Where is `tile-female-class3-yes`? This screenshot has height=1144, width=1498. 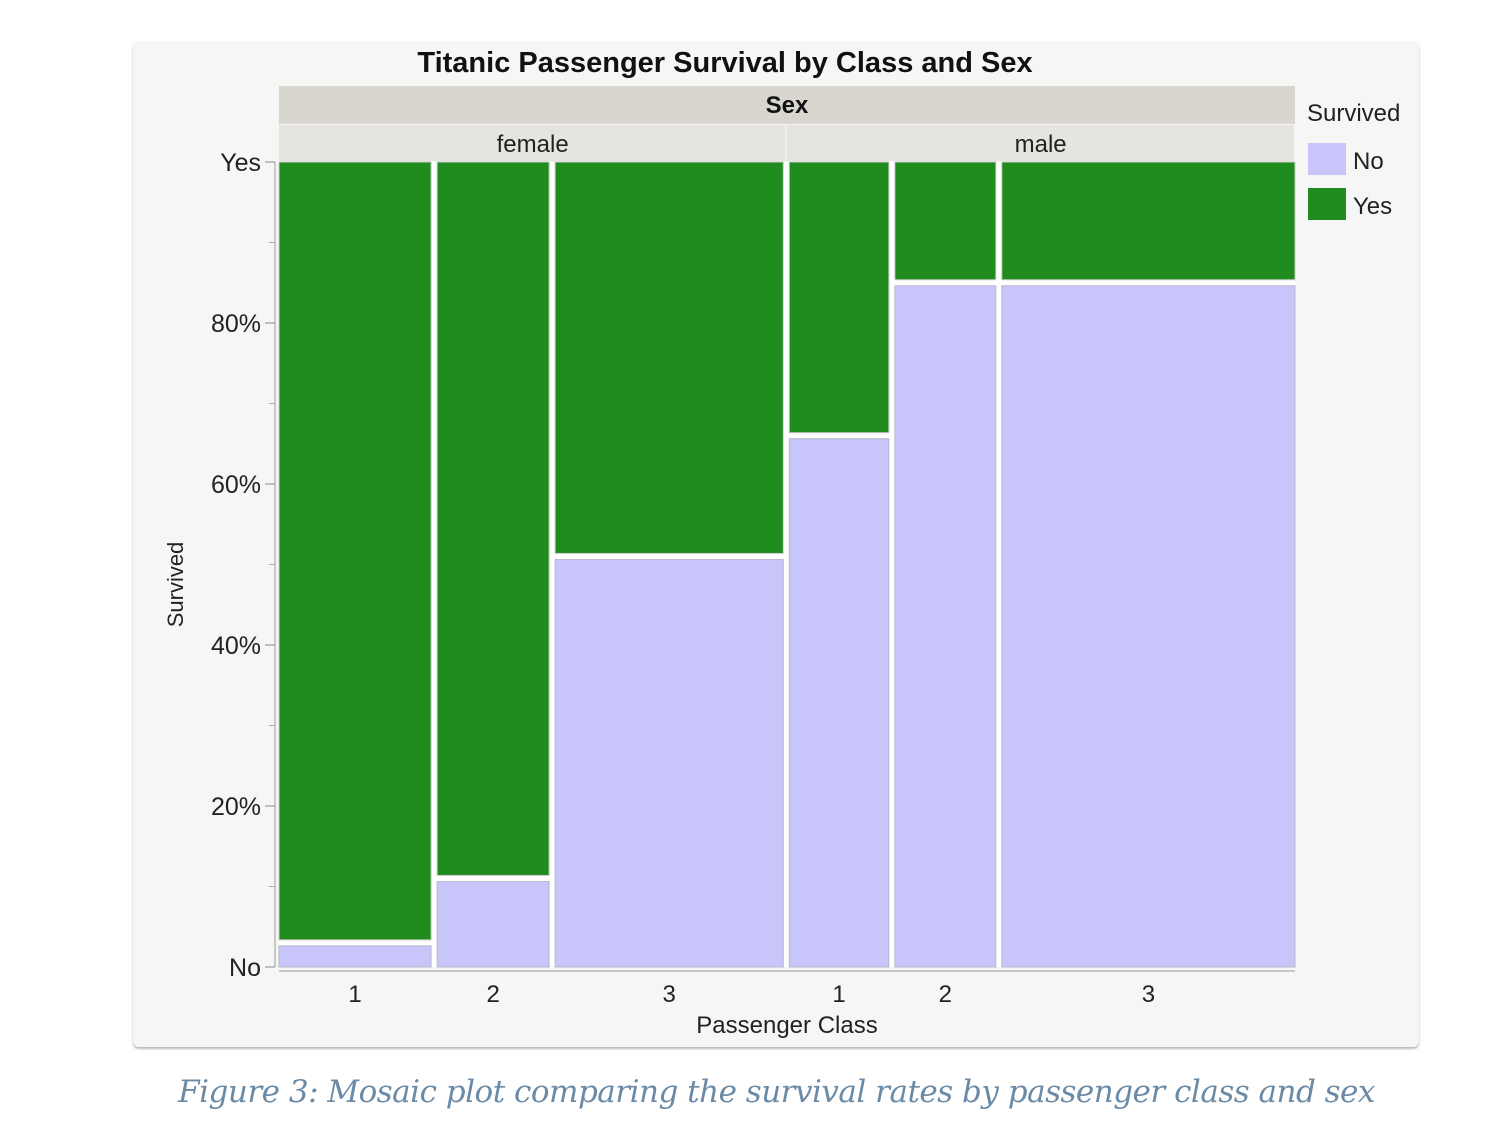 tile-female-class3-yes is located at coordinates (669, 357).